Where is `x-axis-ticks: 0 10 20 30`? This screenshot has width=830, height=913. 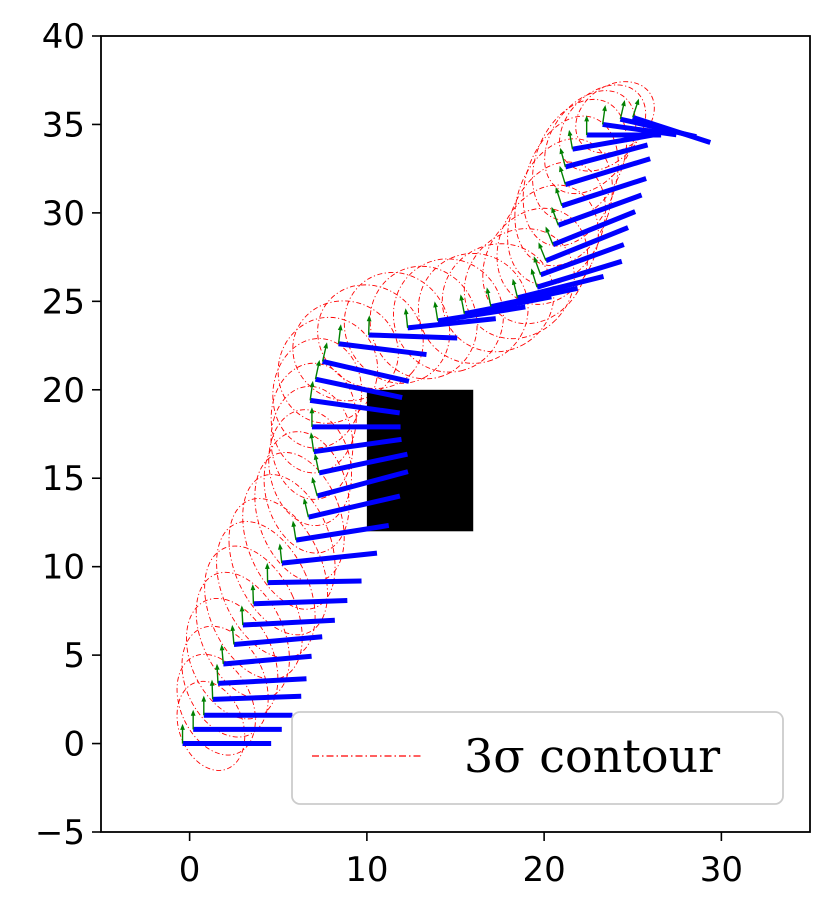 x-axis-ticks: 0 10 20 30 is located at coordinates (461, 861).